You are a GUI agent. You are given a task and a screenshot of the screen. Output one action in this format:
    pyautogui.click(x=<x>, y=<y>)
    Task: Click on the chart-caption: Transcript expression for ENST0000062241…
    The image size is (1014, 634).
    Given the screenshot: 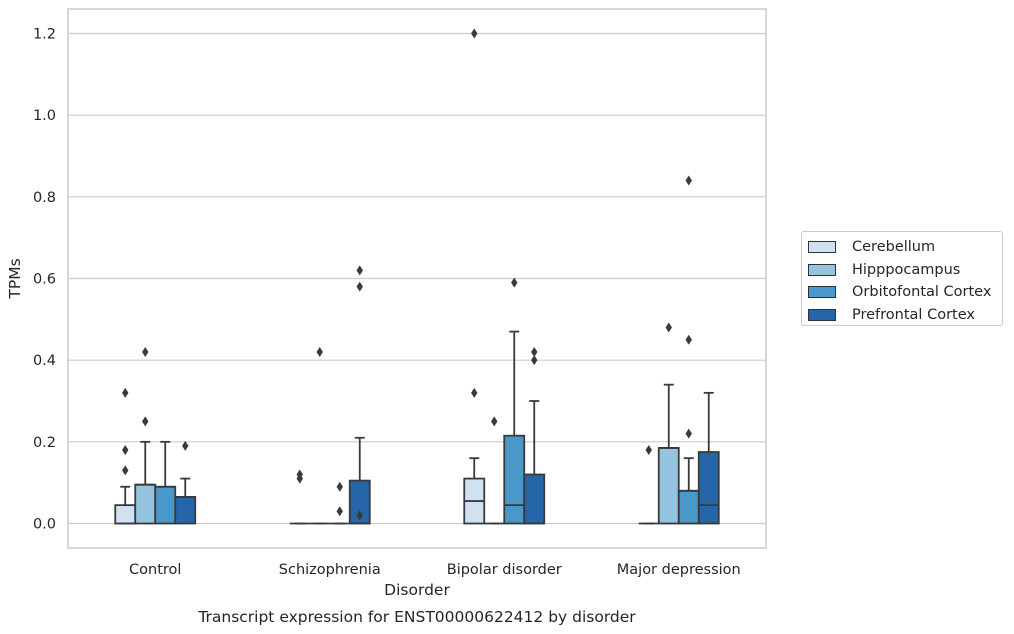 What is the action you would take?
    pyautogui.click(x=416, y=617)
    